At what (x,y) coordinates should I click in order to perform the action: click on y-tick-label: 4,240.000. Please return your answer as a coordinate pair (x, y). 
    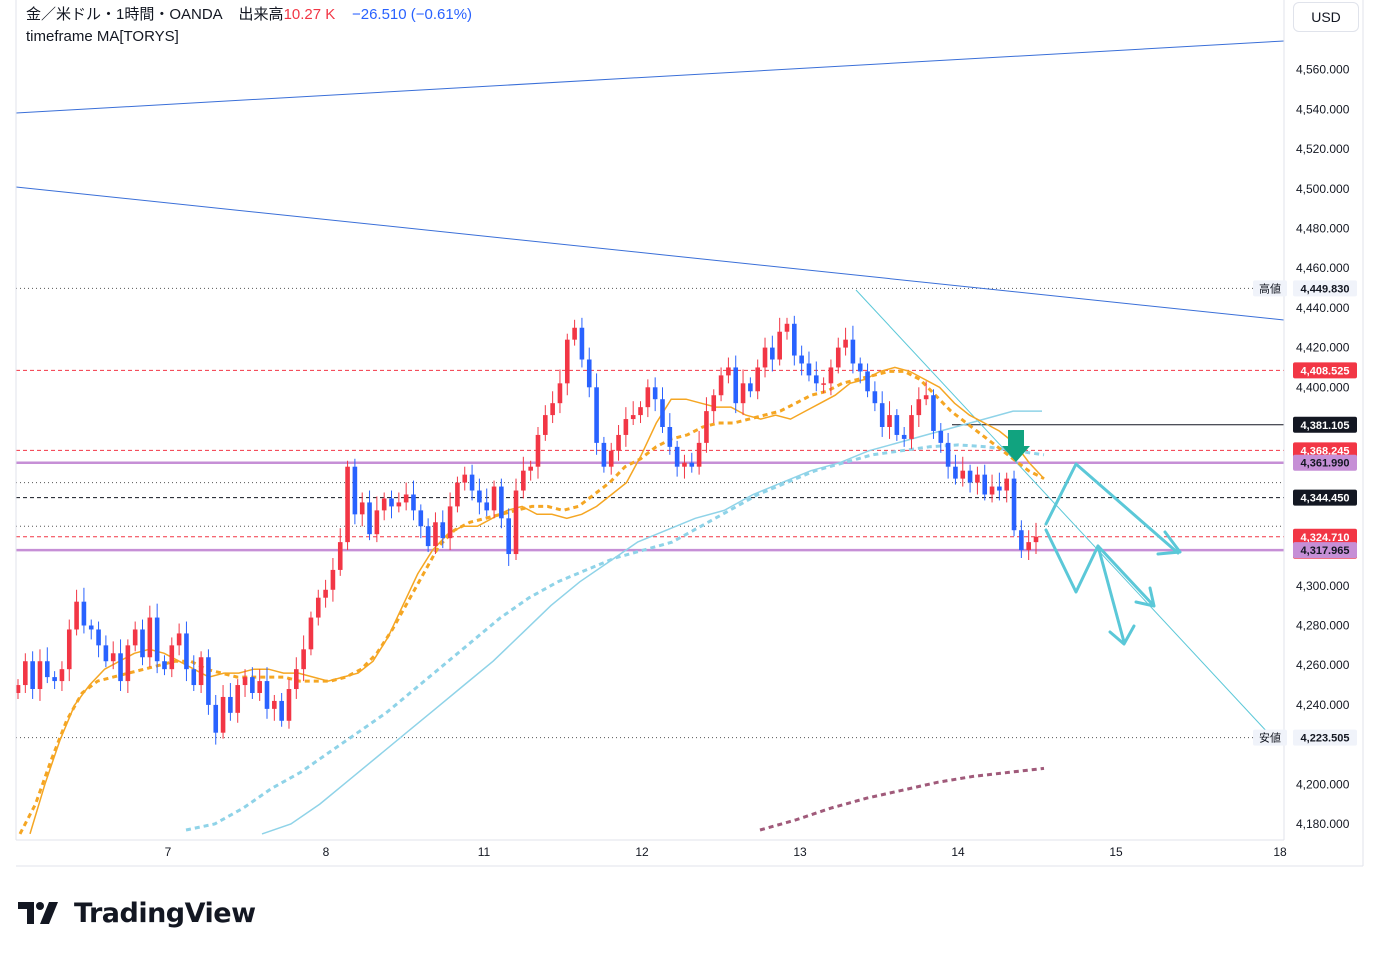
    Looking at the image, I should click on (1323, 705).